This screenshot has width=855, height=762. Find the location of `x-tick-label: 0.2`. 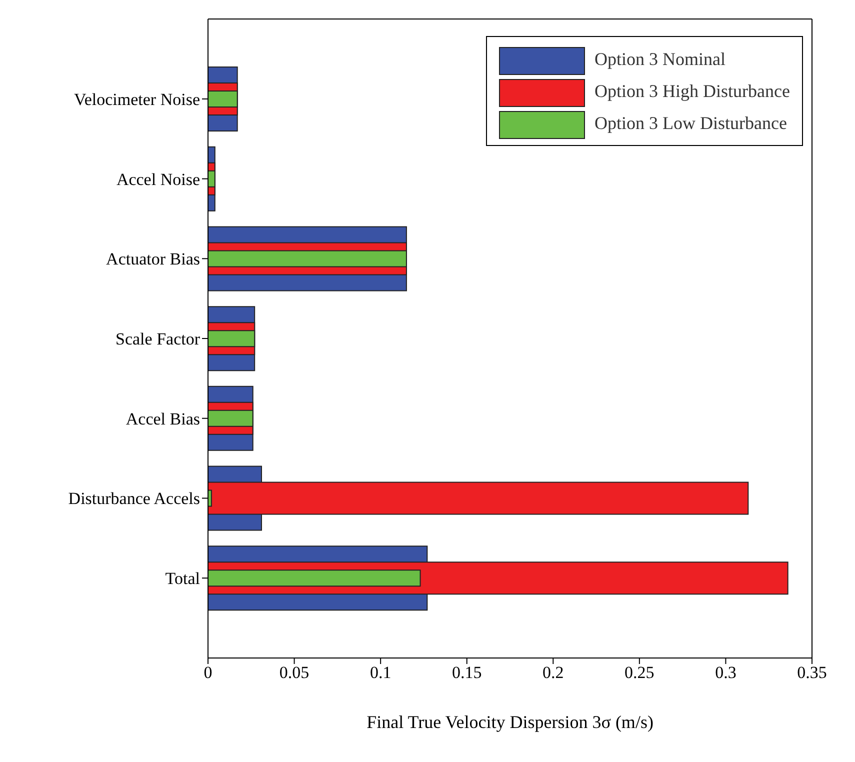

x-tick-label: 0.2 is located at coordinates (553, 672).